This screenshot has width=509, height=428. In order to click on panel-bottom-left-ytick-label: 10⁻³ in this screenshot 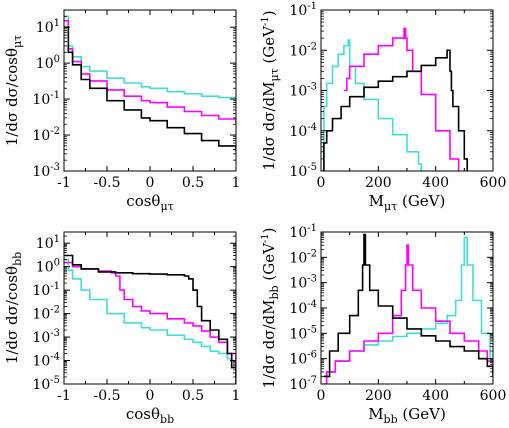, I will do `click(46, 337)`.